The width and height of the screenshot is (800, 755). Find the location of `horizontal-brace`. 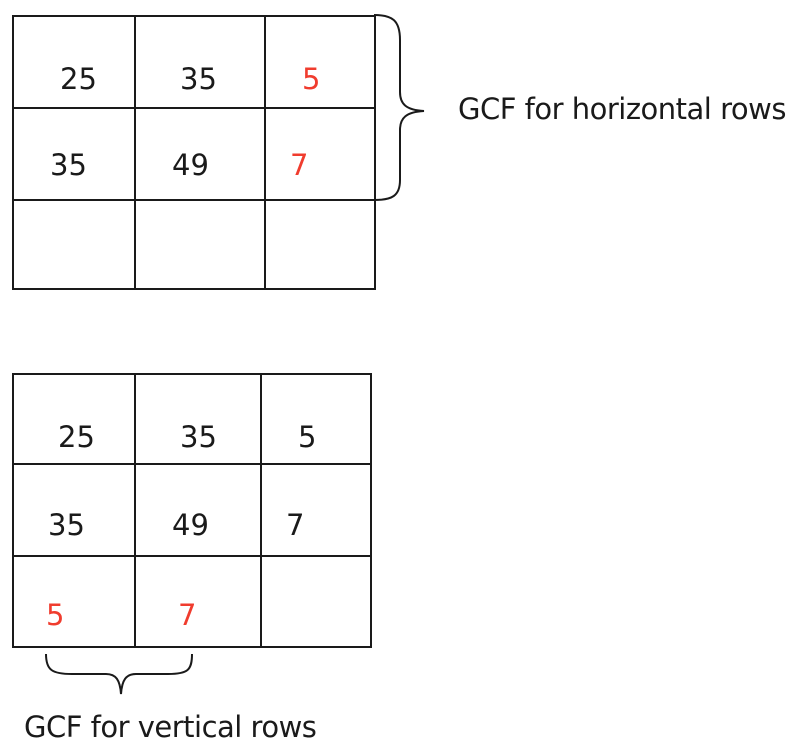

horizontal-brace is located at coordinates (399, 107).